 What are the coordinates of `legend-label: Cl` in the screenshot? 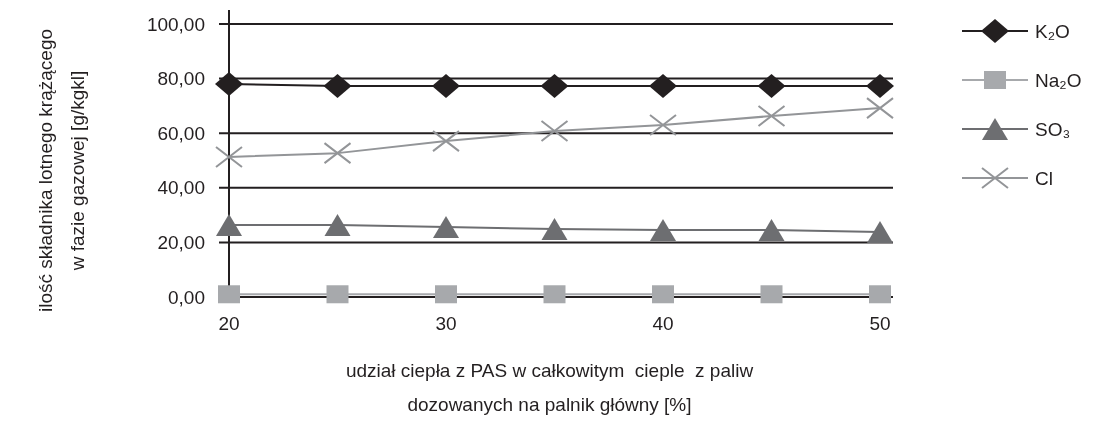 It's located at (1044, 178).